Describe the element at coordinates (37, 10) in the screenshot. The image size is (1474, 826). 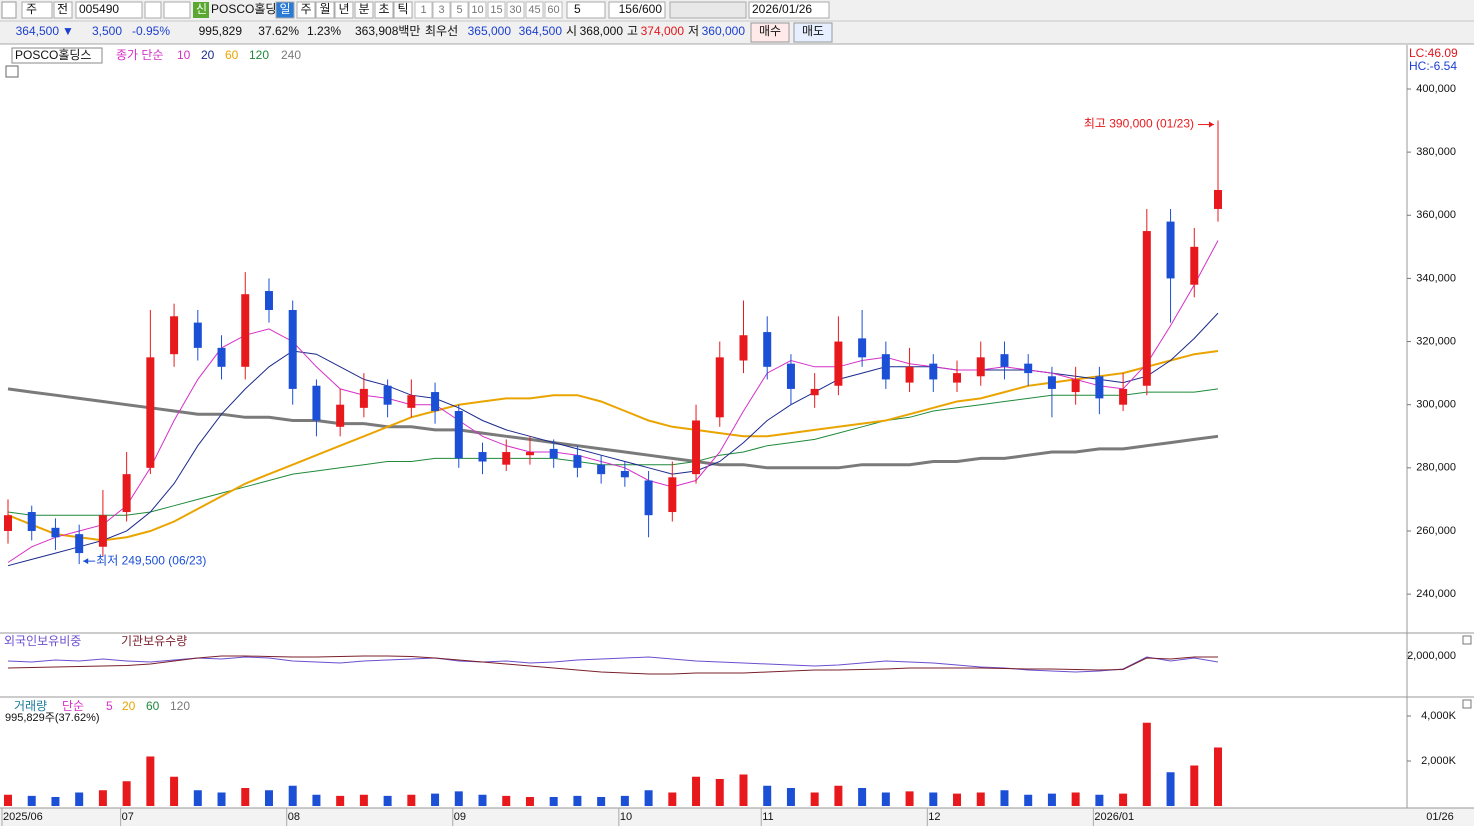
I see `market-select` at that location.